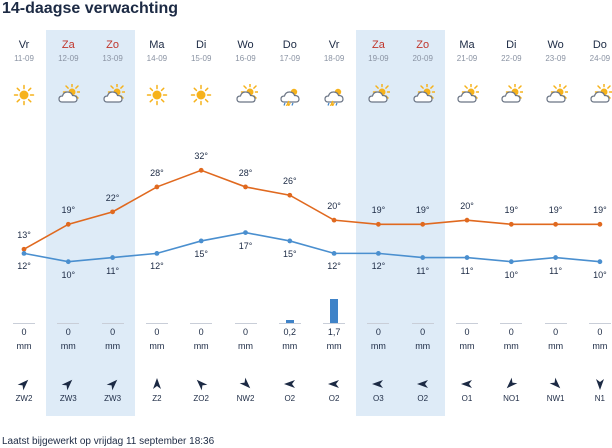 The width and height of the screenshot is (612, 448). Describe the element at coordinates (555, 58) in the screenshot. I see `day-date: 23-09` at that location.